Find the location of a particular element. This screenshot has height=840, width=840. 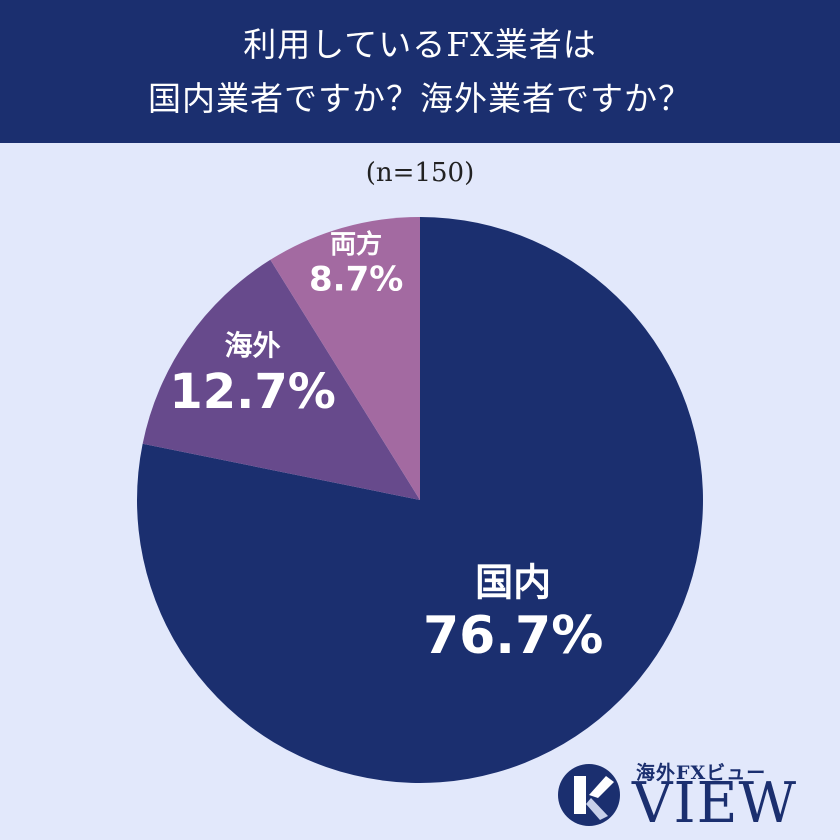

logo-wordmark: VIEW is located at coordinates (714, 803).